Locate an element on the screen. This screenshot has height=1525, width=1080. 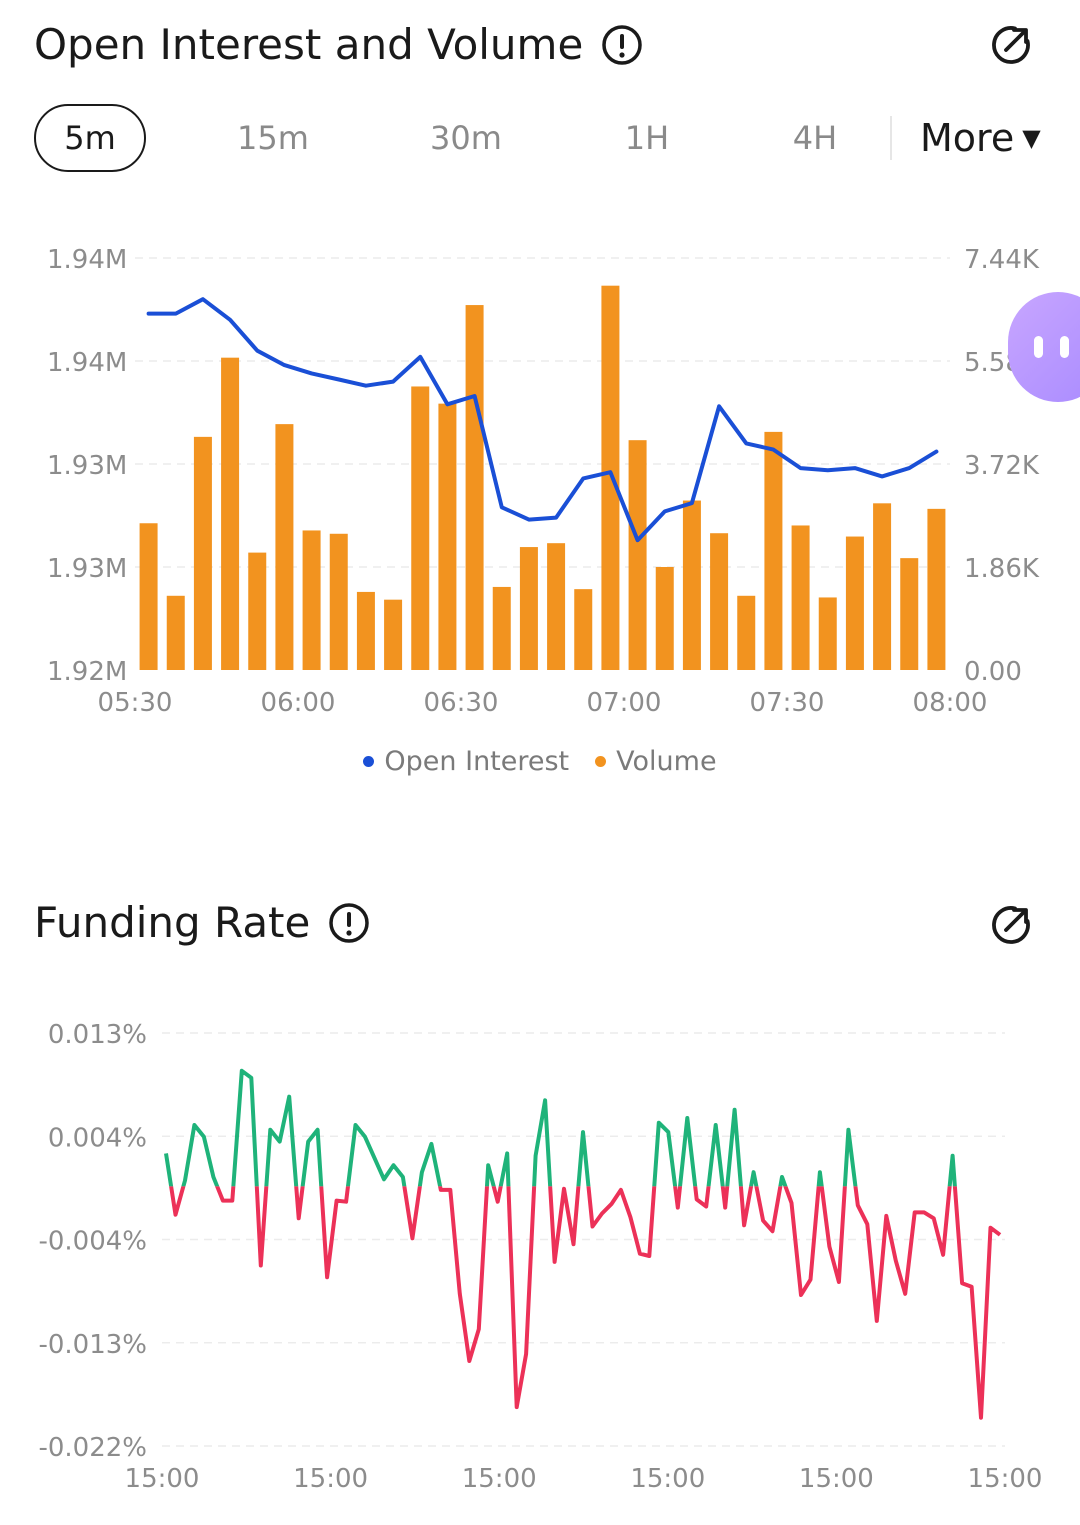
oi-section-title: Open Interest and Volume is located at coordinates (338, 44).